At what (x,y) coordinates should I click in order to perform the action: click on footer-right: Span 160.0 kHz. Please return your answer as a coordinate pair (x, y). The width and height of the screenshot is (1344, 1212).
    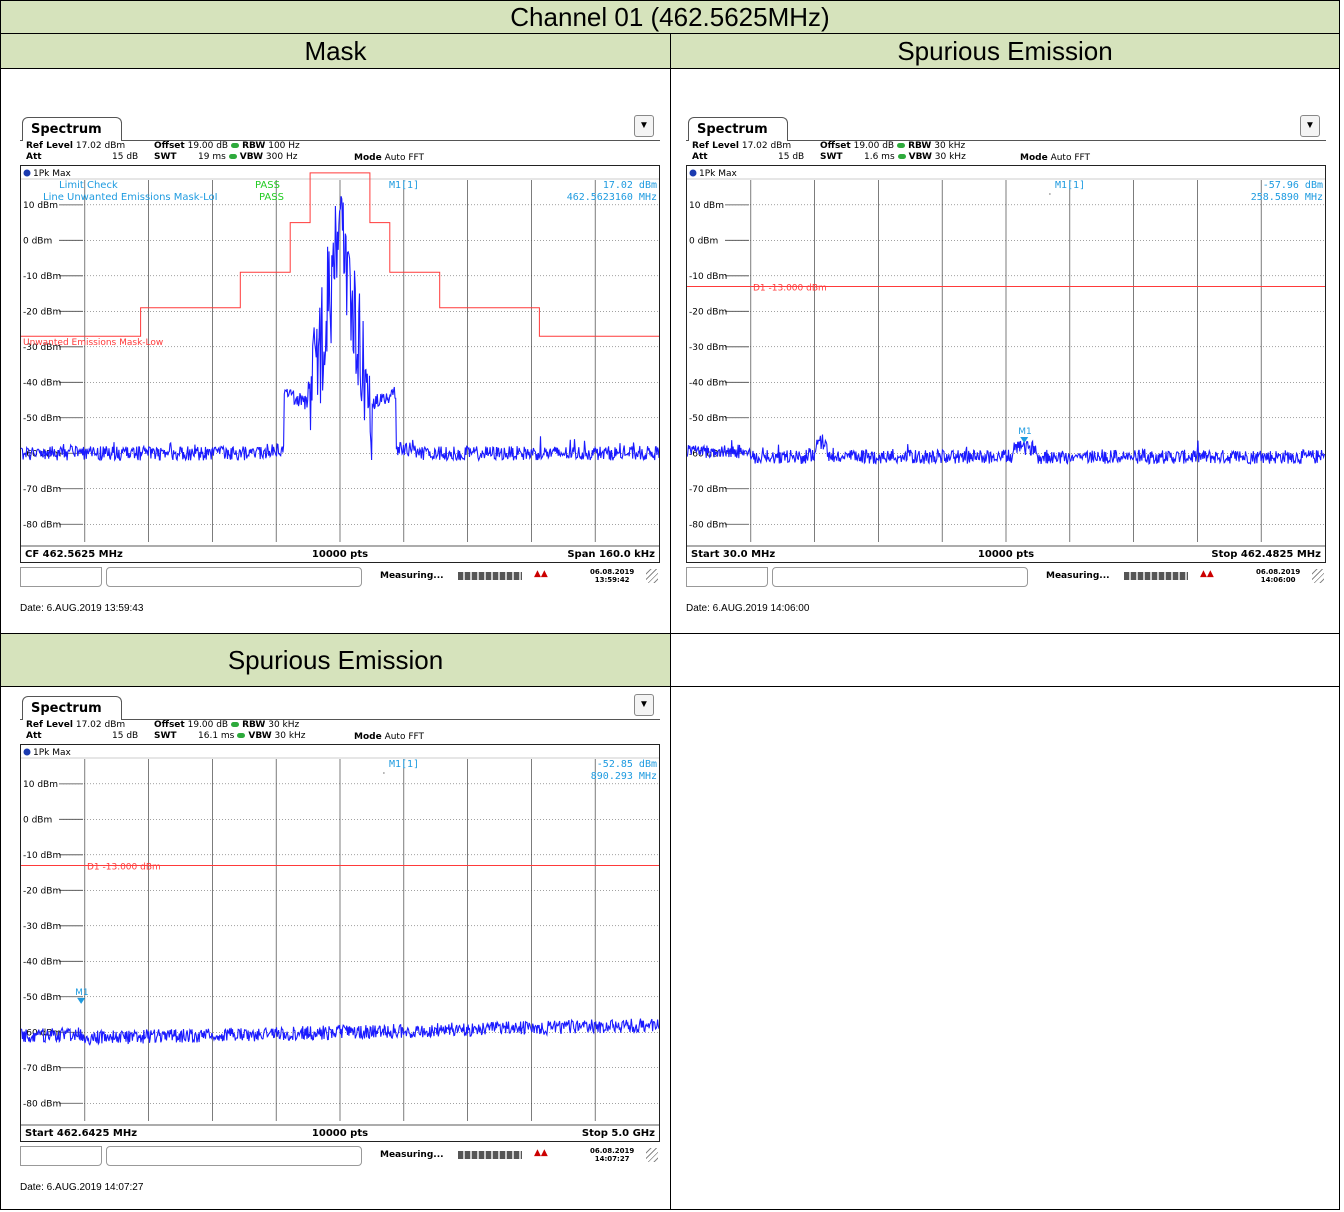
    Looking at the image, I should click on (611, 554).